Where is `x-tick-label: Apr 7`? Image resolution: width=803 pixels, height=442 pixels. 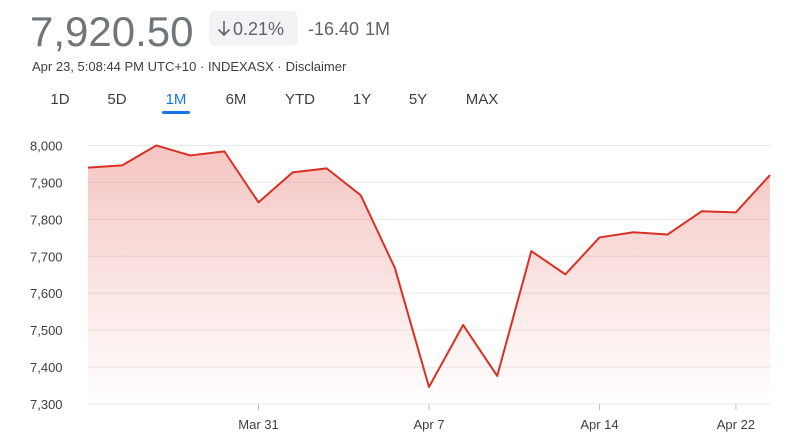
x-tick-label: Apr 7 is located at coordinates (428, 424).